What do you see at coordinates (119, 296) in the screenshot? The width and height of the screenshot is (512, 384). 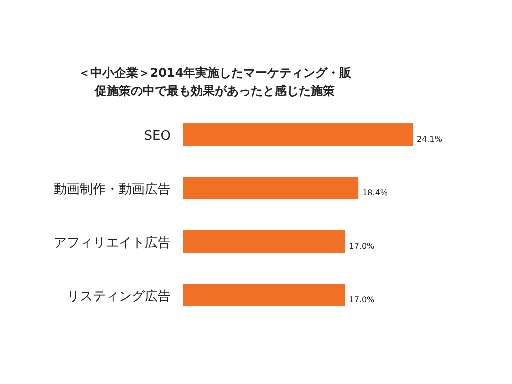 I see `y-tick-label: リスティング広告` at bounding box center [119, 296].